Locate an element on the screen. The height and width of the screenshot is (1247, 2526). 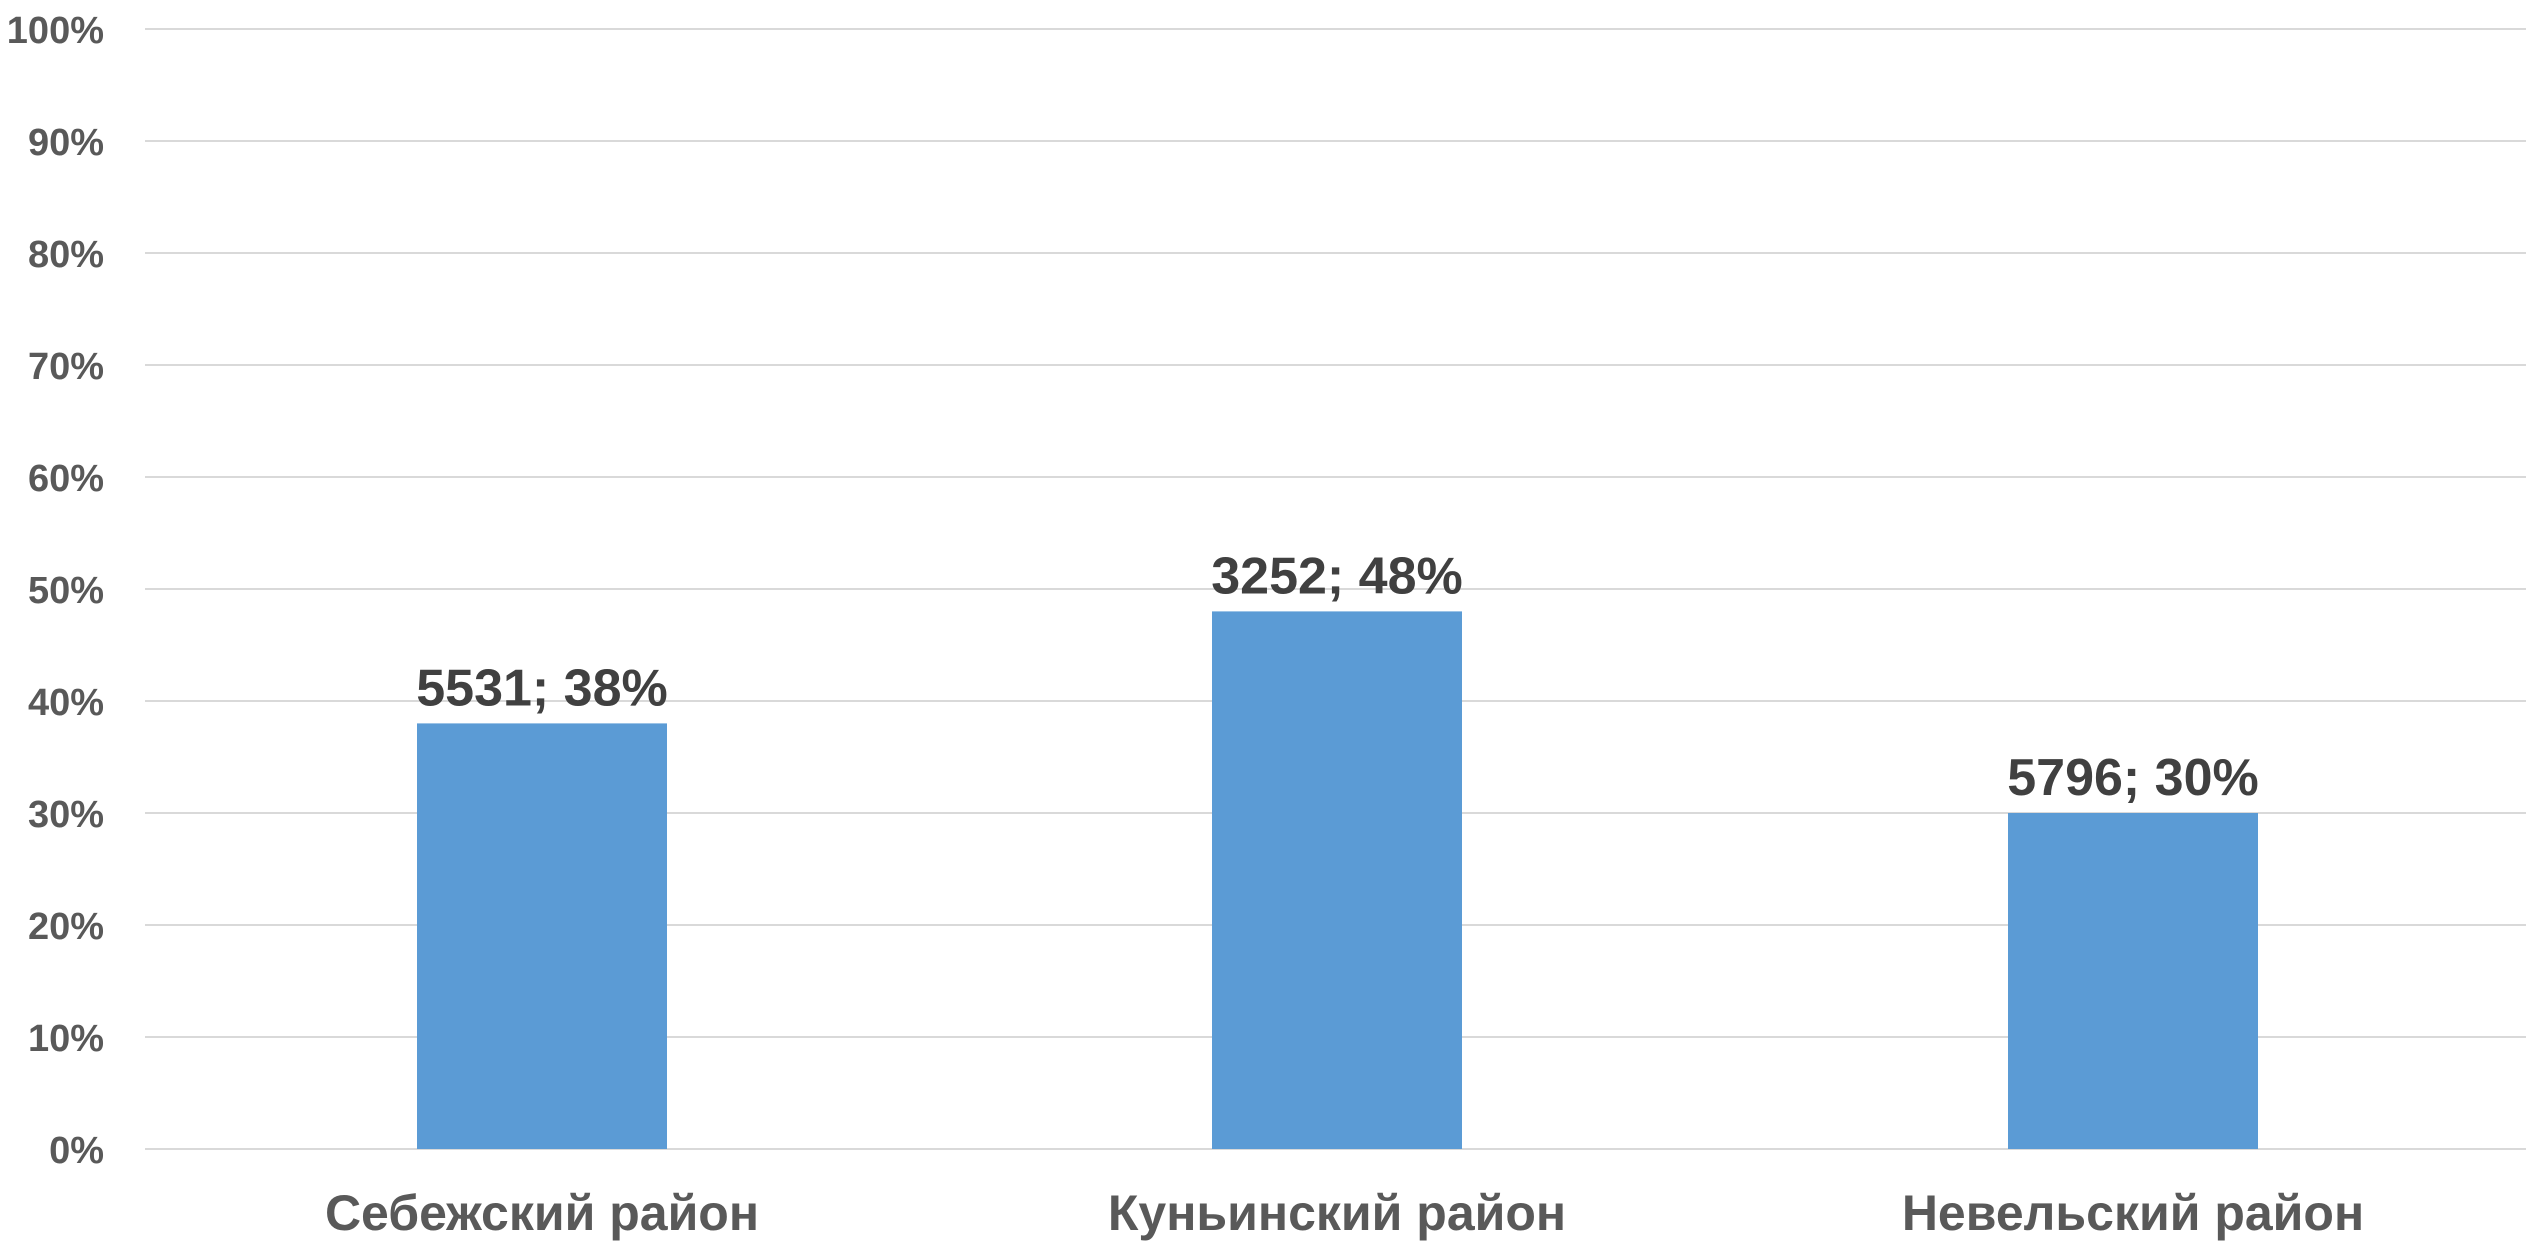
y-tick-label: 40% is located at coordinates (66, 703).